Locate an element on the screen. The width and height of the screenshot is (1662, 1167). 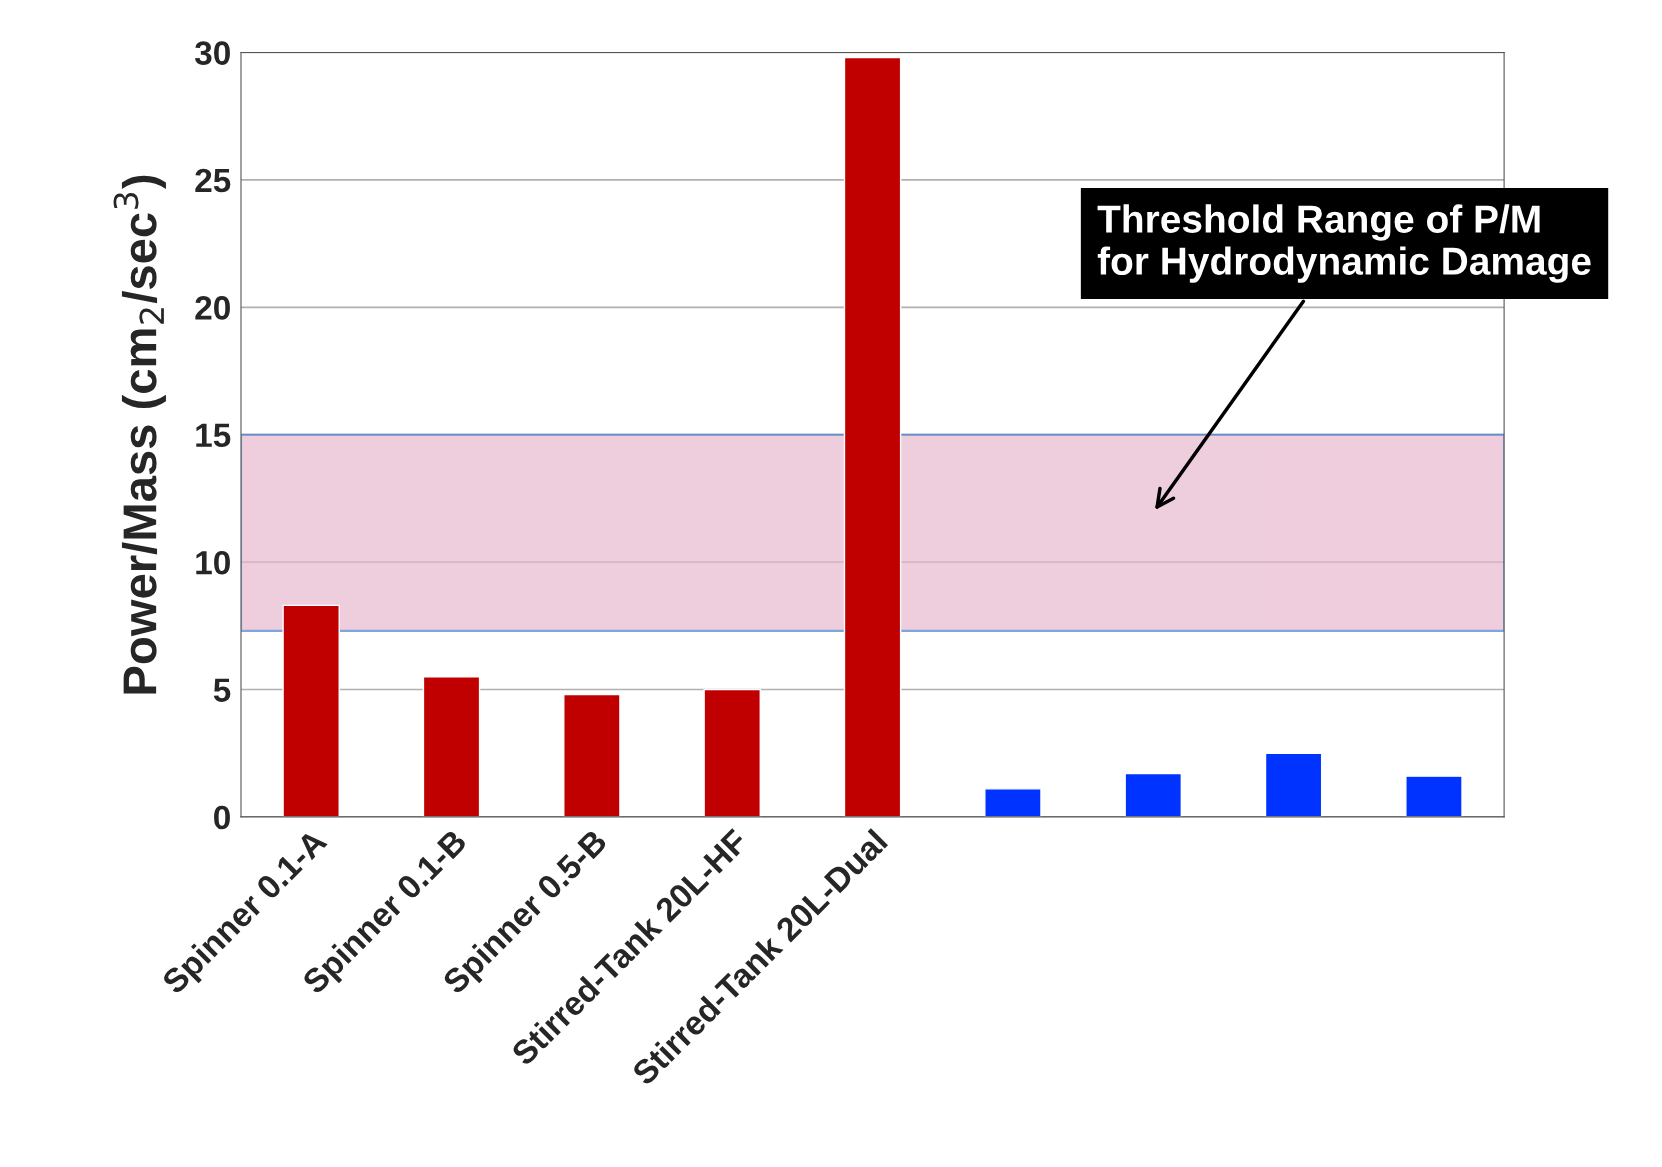
y-axis-title: Power/Mass (cm$_{2}$/sec$^{3}$) is located at coordinates (139, 434).